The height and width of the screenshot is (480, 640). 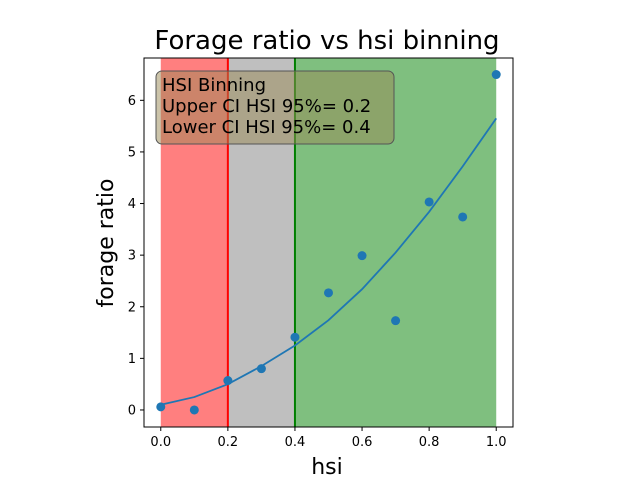 I want to click on y-tick-label: 1, so click(x=132, y=359).